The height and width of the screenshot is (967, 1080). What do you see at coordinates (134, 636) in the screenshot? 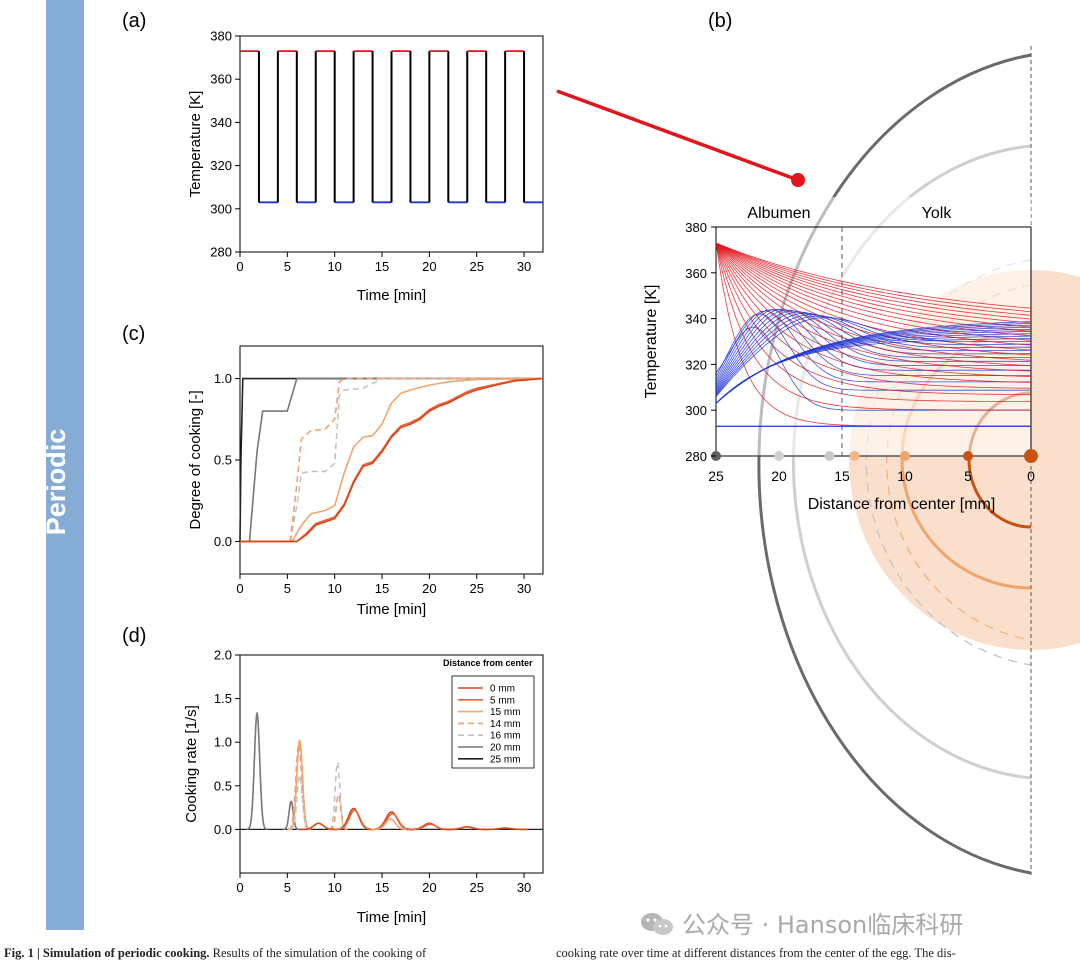
I see `panel-label: (d)` at bounding box center [134, 636].